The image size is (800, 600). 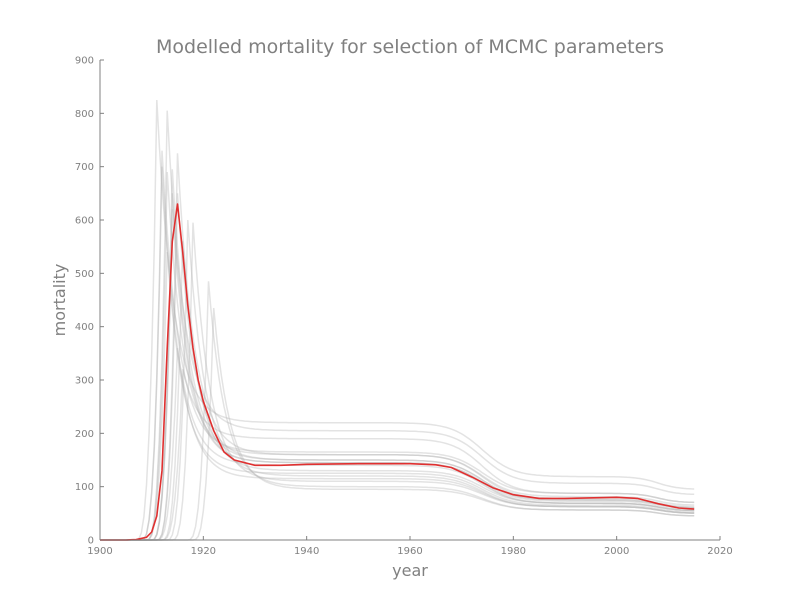 What do you see at coordinates (719, 551) in the screenshot?
I see `x-tick-label: 2020` at bounding box center [719, 551].